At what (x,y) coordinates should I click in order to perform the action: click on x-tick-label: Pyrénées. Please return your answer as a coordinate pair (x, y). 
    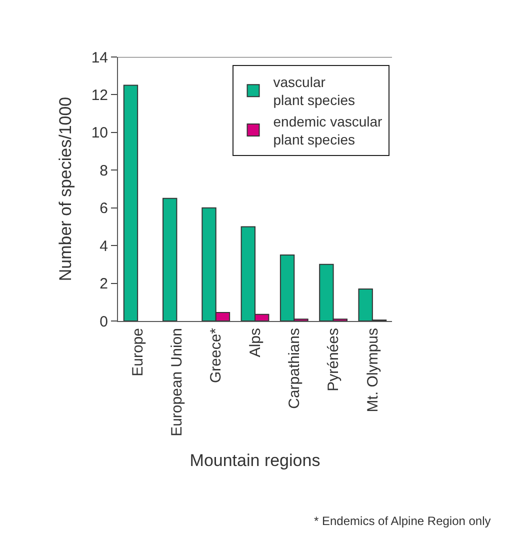
    Looking at the image, I should click on (333, 360).